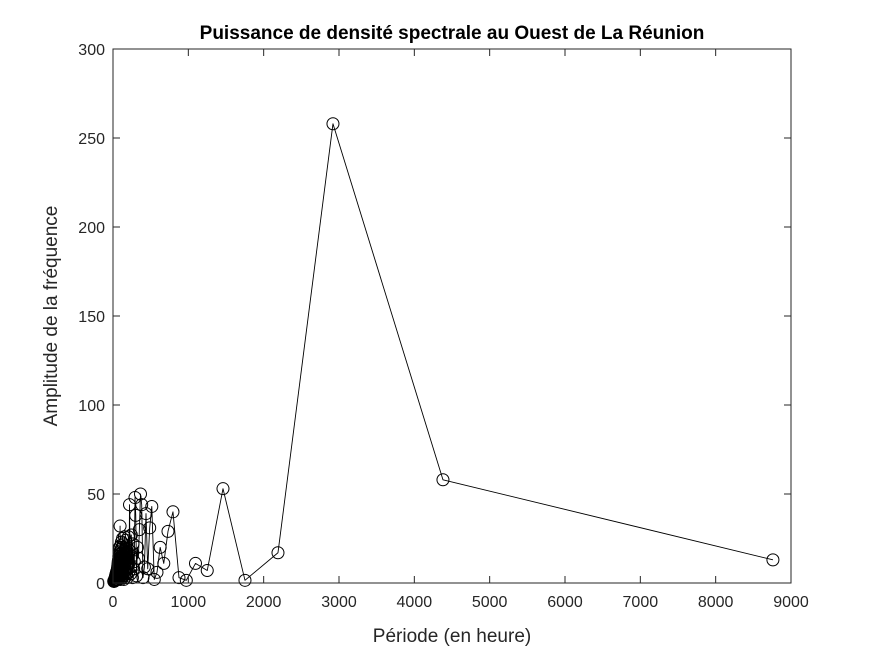 The height and width of the screenshot is (656, 875). Describe the element at coordinates (96, 495) in the screenshot. I see `y-tick-label: 50` at that location.